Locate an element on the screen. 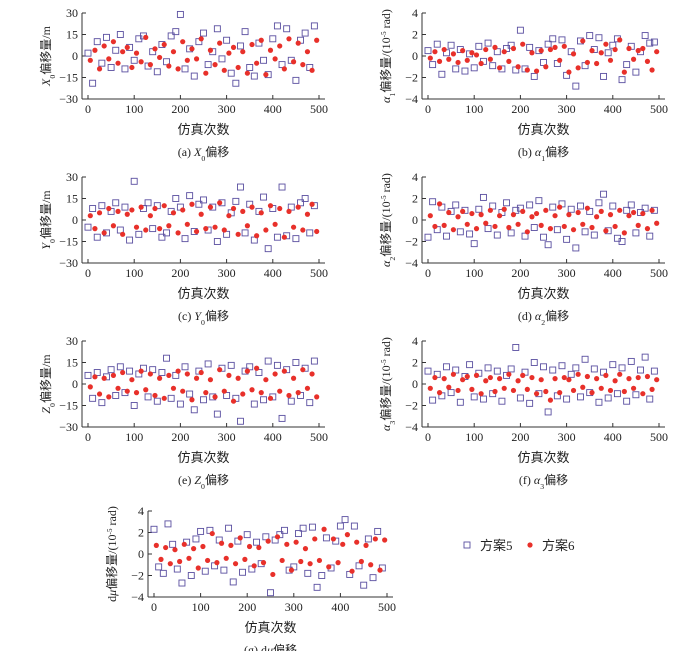 The image size is (700, 651). text-part: 2 is located at coordinates (543, 322).